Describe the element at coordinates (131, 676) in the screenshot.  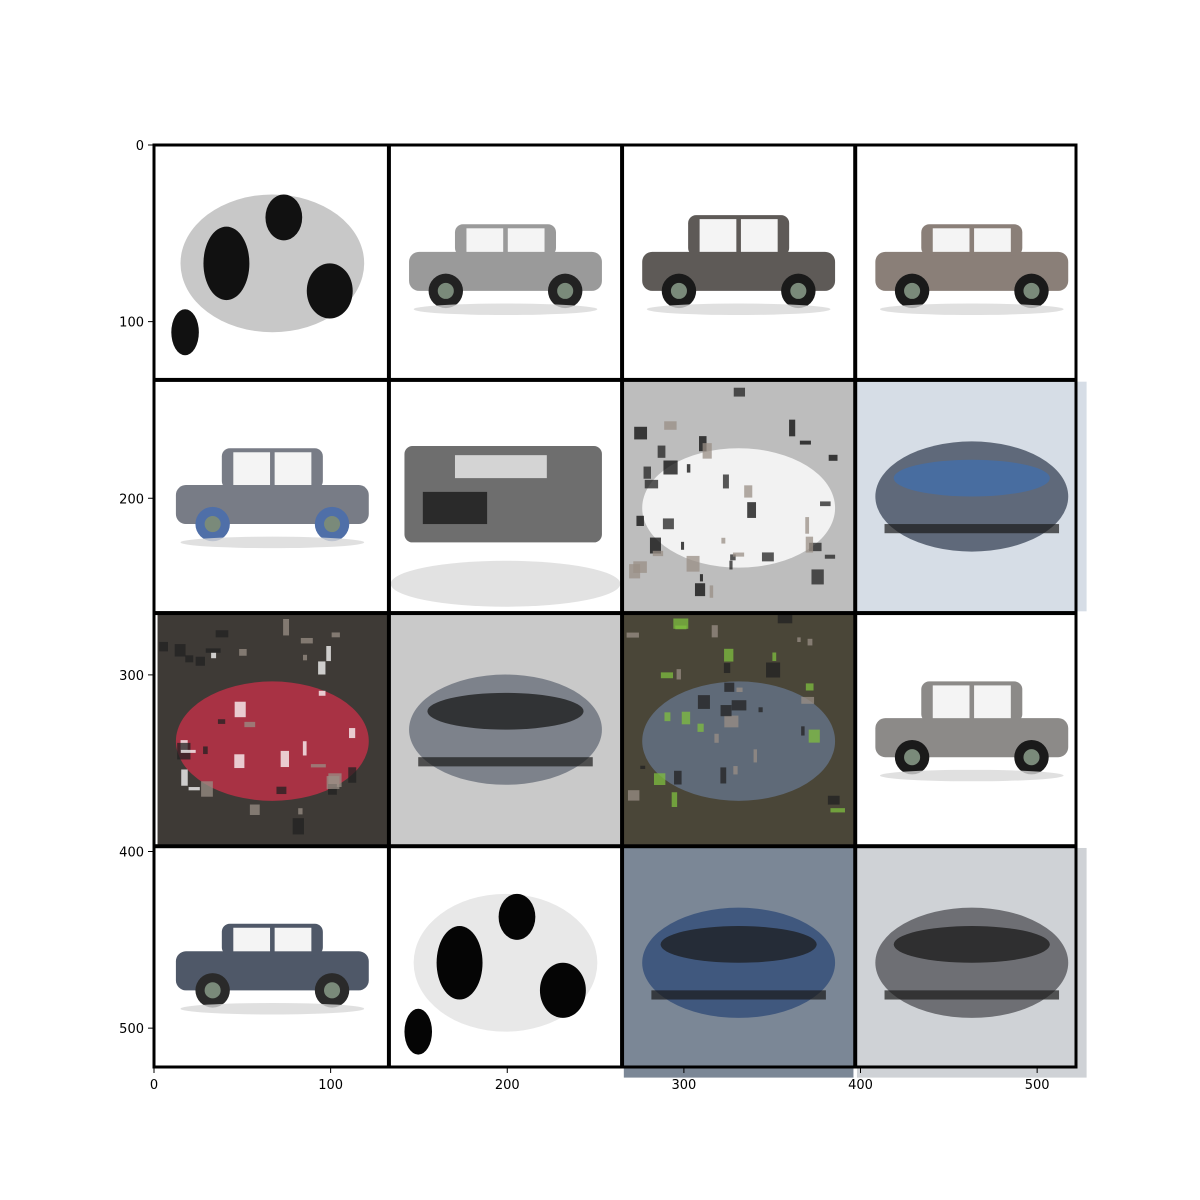
I see `y-tick-label: 300` at that location.